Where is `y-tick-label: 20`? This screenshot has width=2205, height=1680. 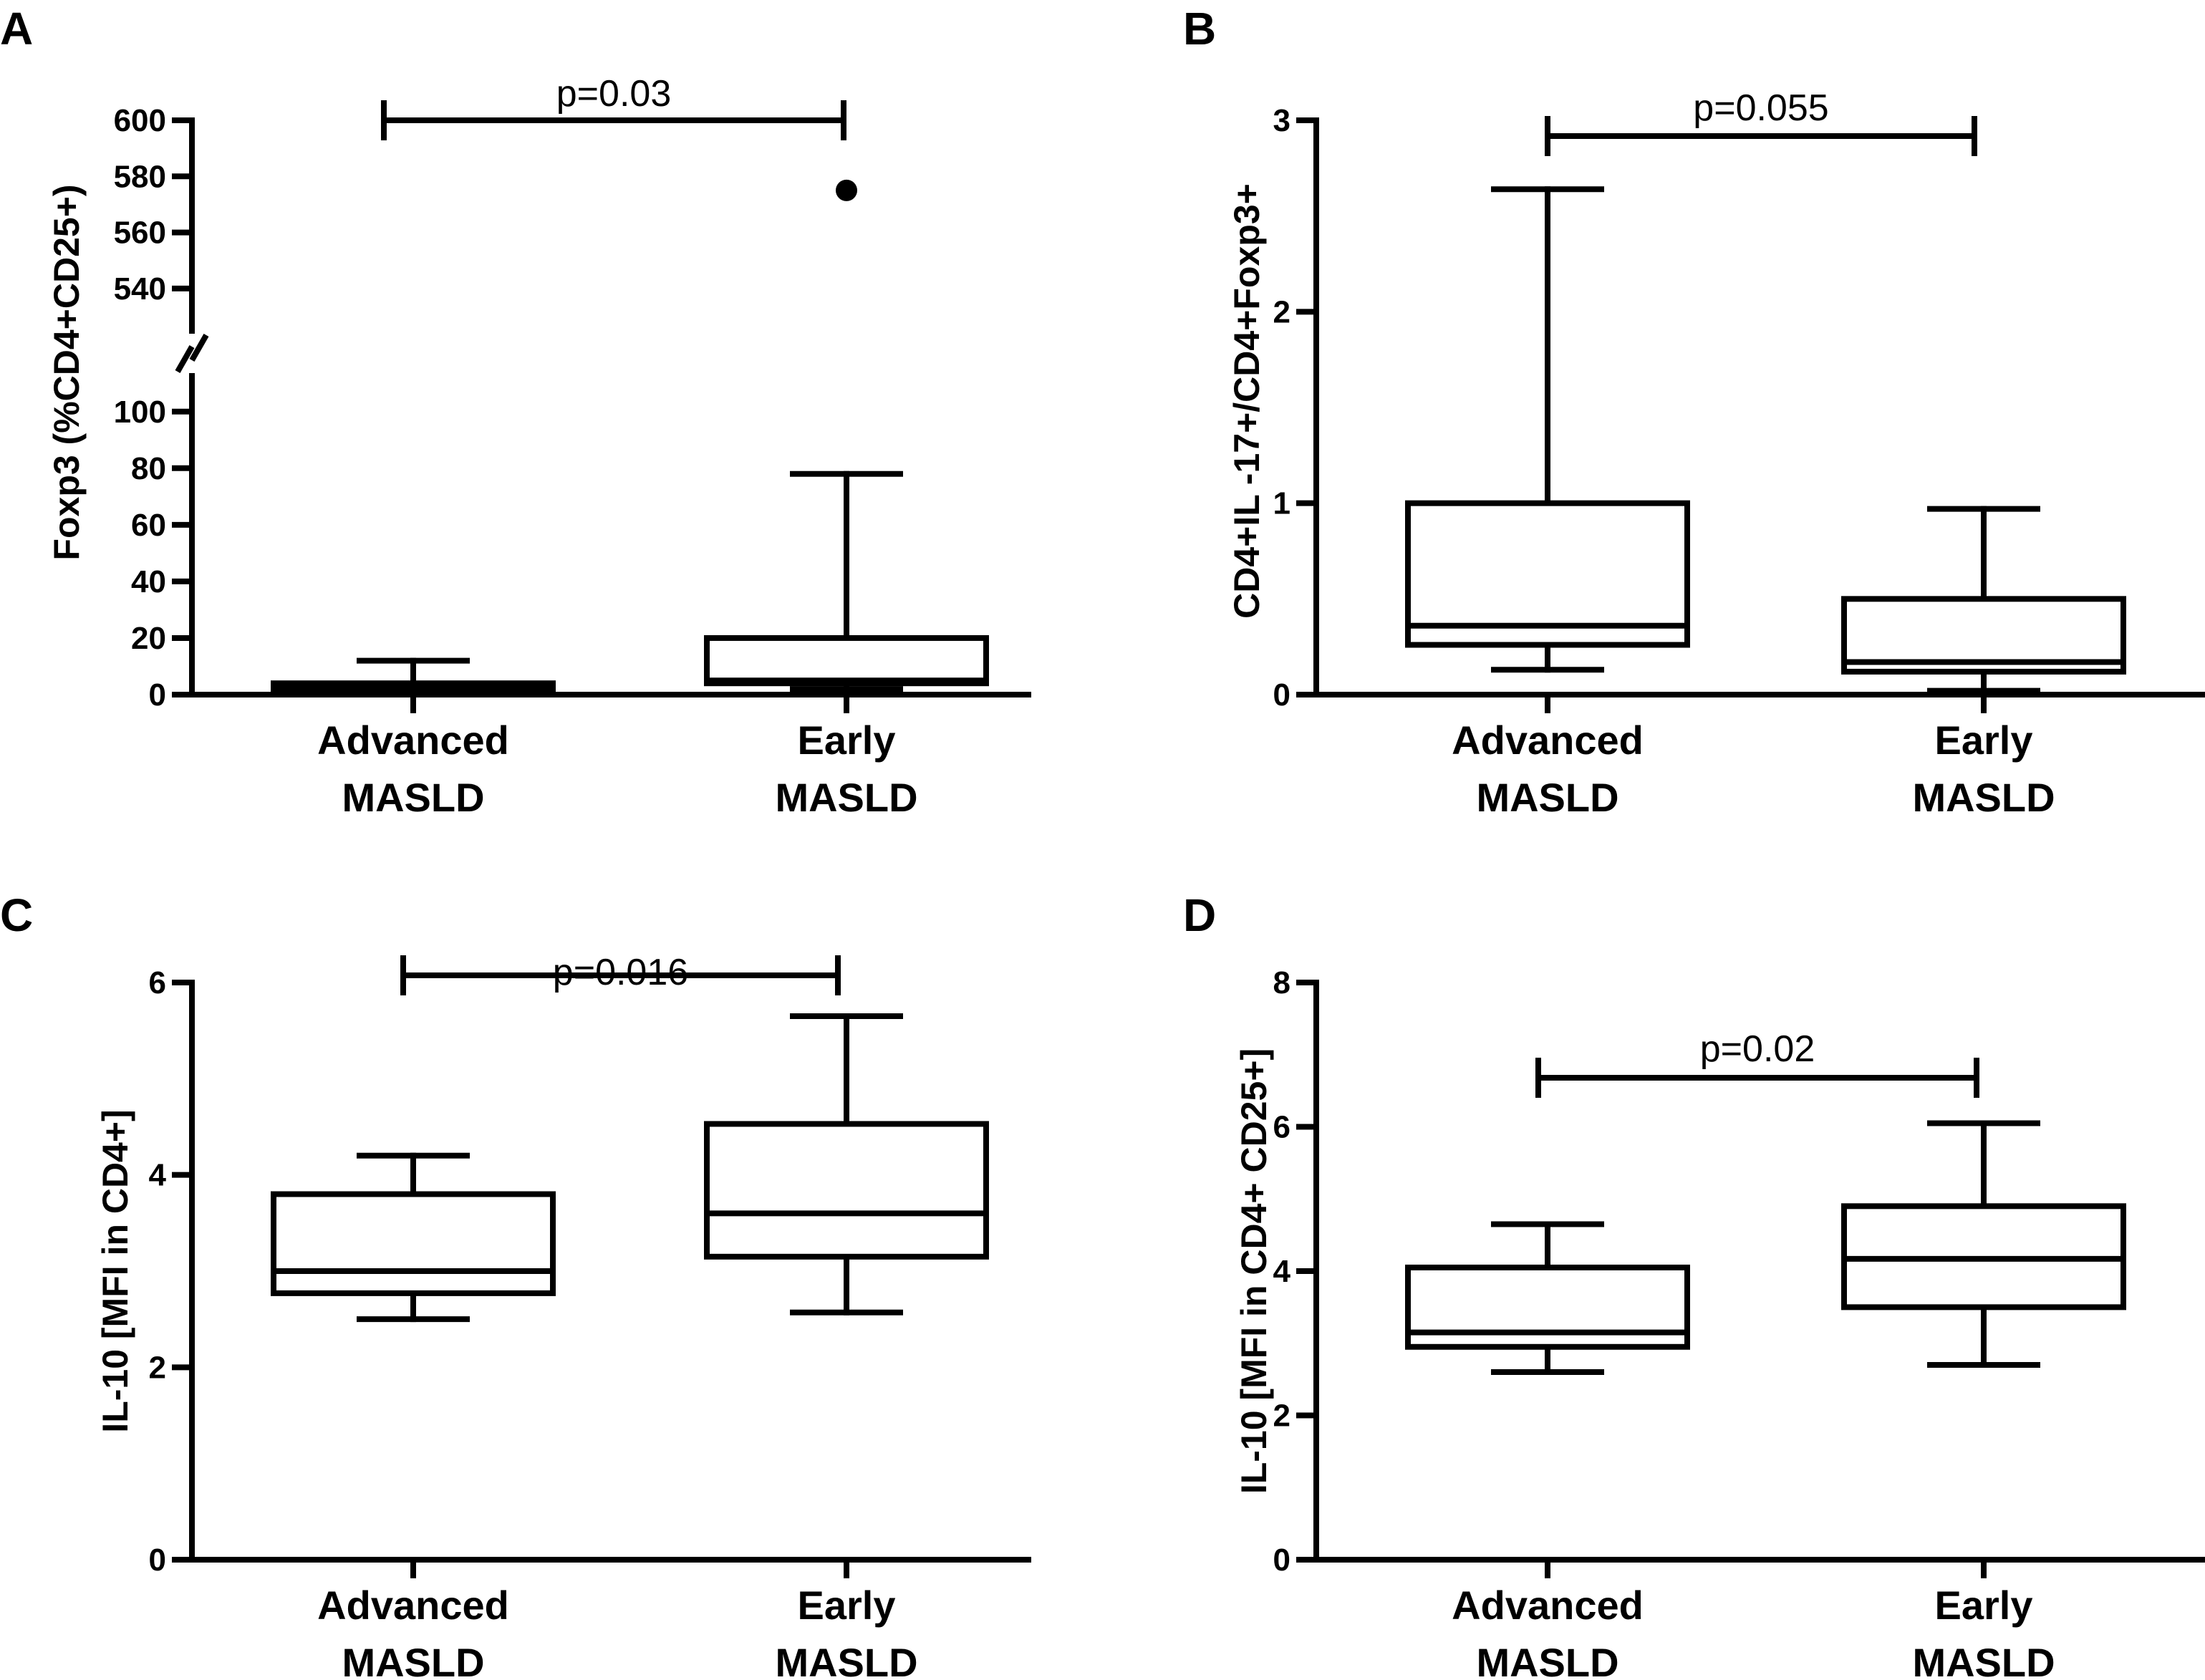 y-tick-label: 20 is located at coordinates (148, 638).